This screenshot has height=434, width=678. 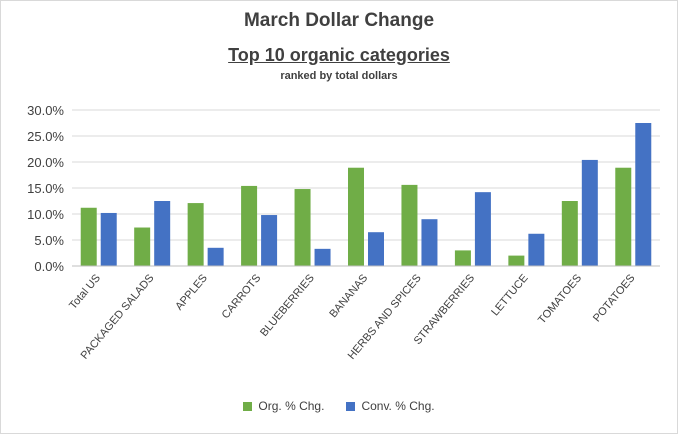 What do you see at coordinates (339, 406) in the screenshot?
I see `legend: Org. % Chg. Conv. % Chg.` at bounding box center [339, 406].